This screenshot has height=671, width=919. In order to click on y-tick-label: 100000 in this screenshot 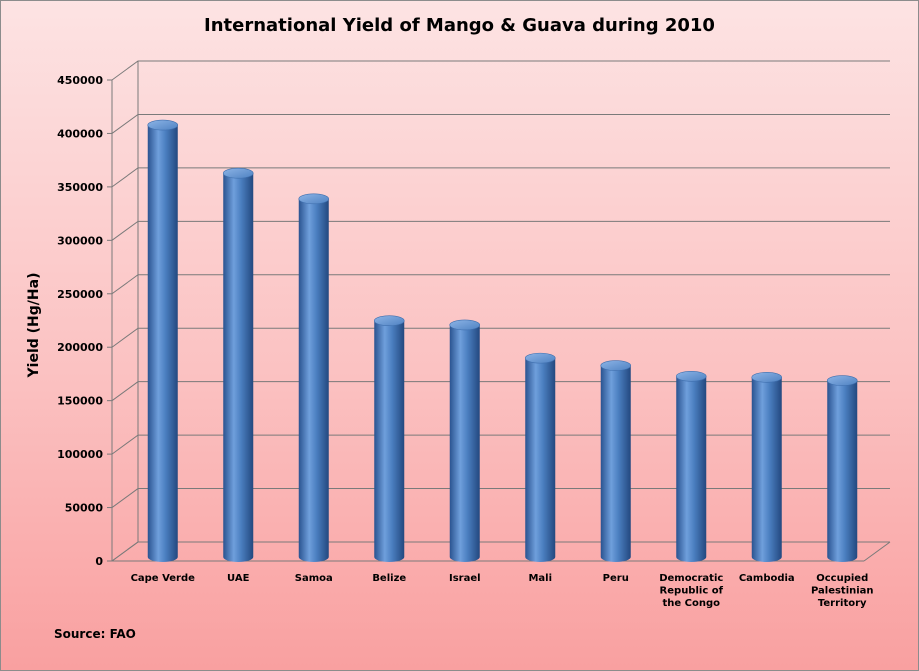, I will do `click(80, 454)`.